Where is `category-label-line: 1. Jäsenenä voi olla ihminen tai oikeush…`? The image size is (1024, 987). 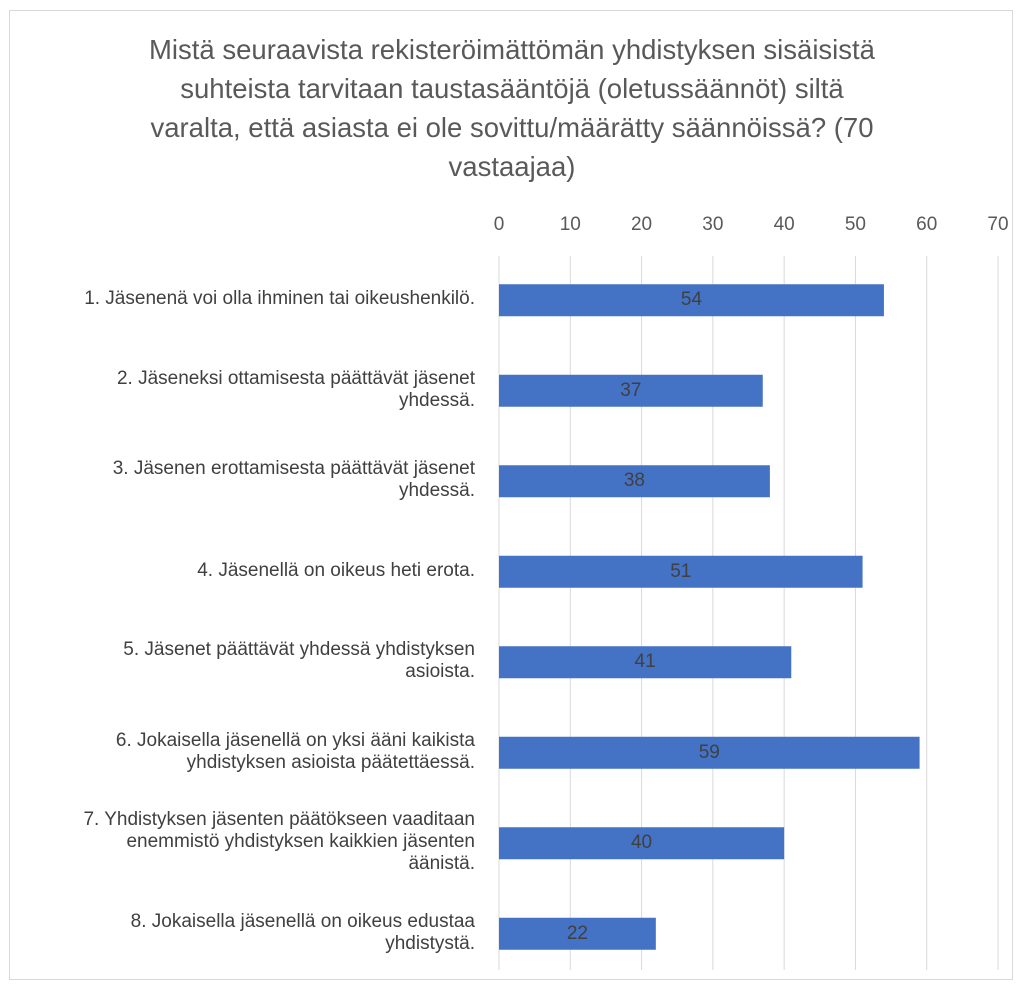
category-label-line: 1. Jäsenenä voi olla ihminen tai oikeush… is located at coordinates (279, 299).